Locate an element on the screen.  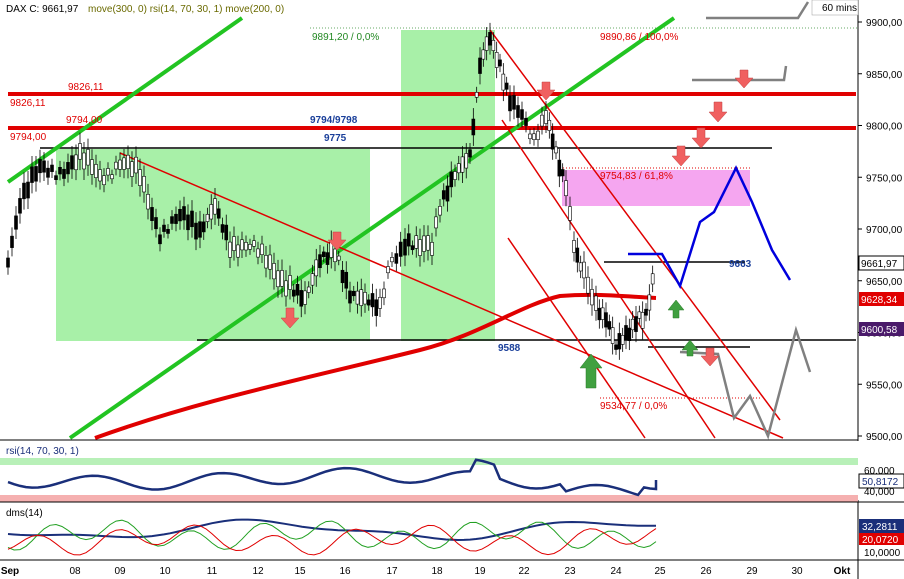
dms-value-2: 20,0720 is located at coordinates (880, 540).